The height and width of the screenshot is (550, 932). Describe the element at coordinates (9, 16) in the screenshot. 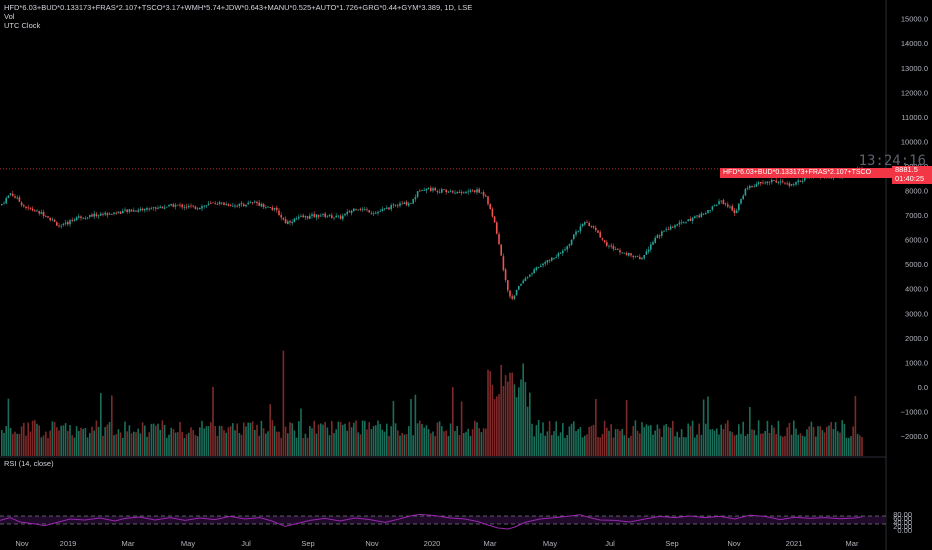

I see `volume-legend: Vol` at that location.